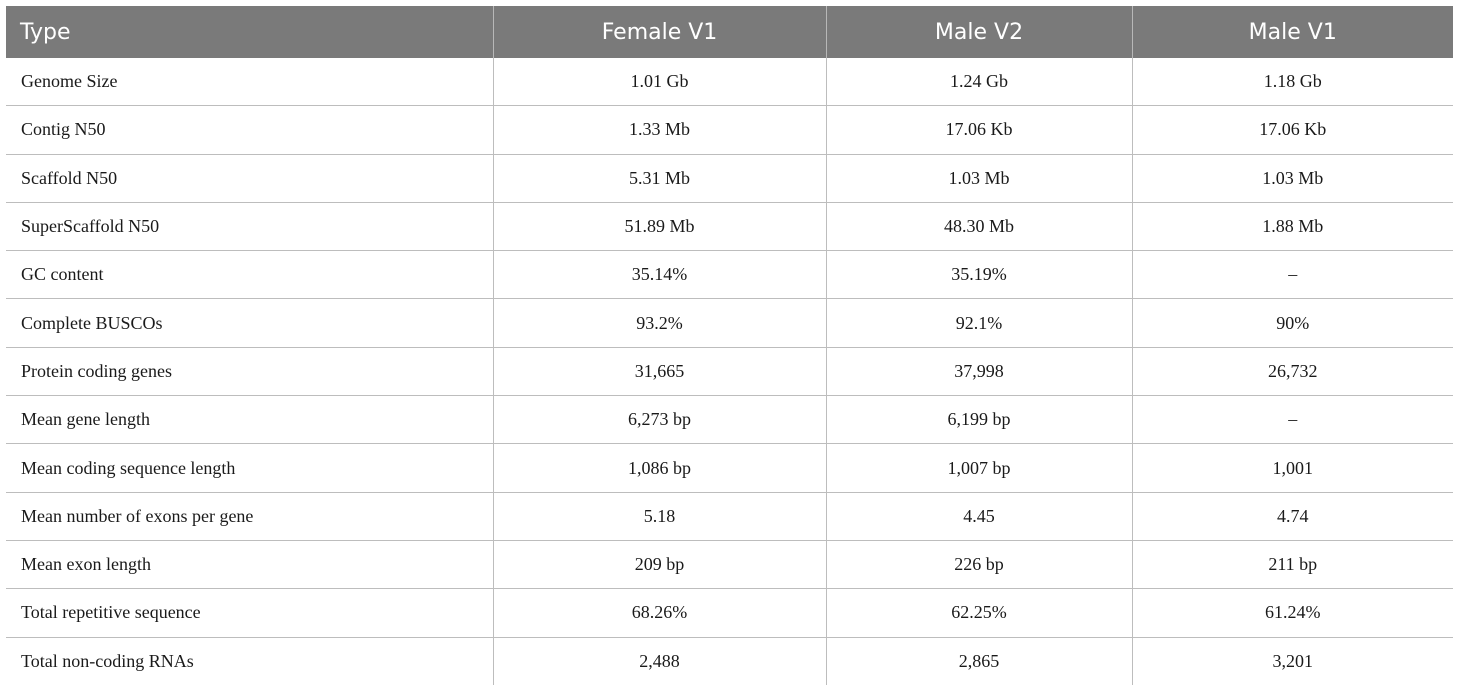  Describe the element at coordinates (250, 420) in the screenshot. I see `row-label: Mean gene length` at that location.